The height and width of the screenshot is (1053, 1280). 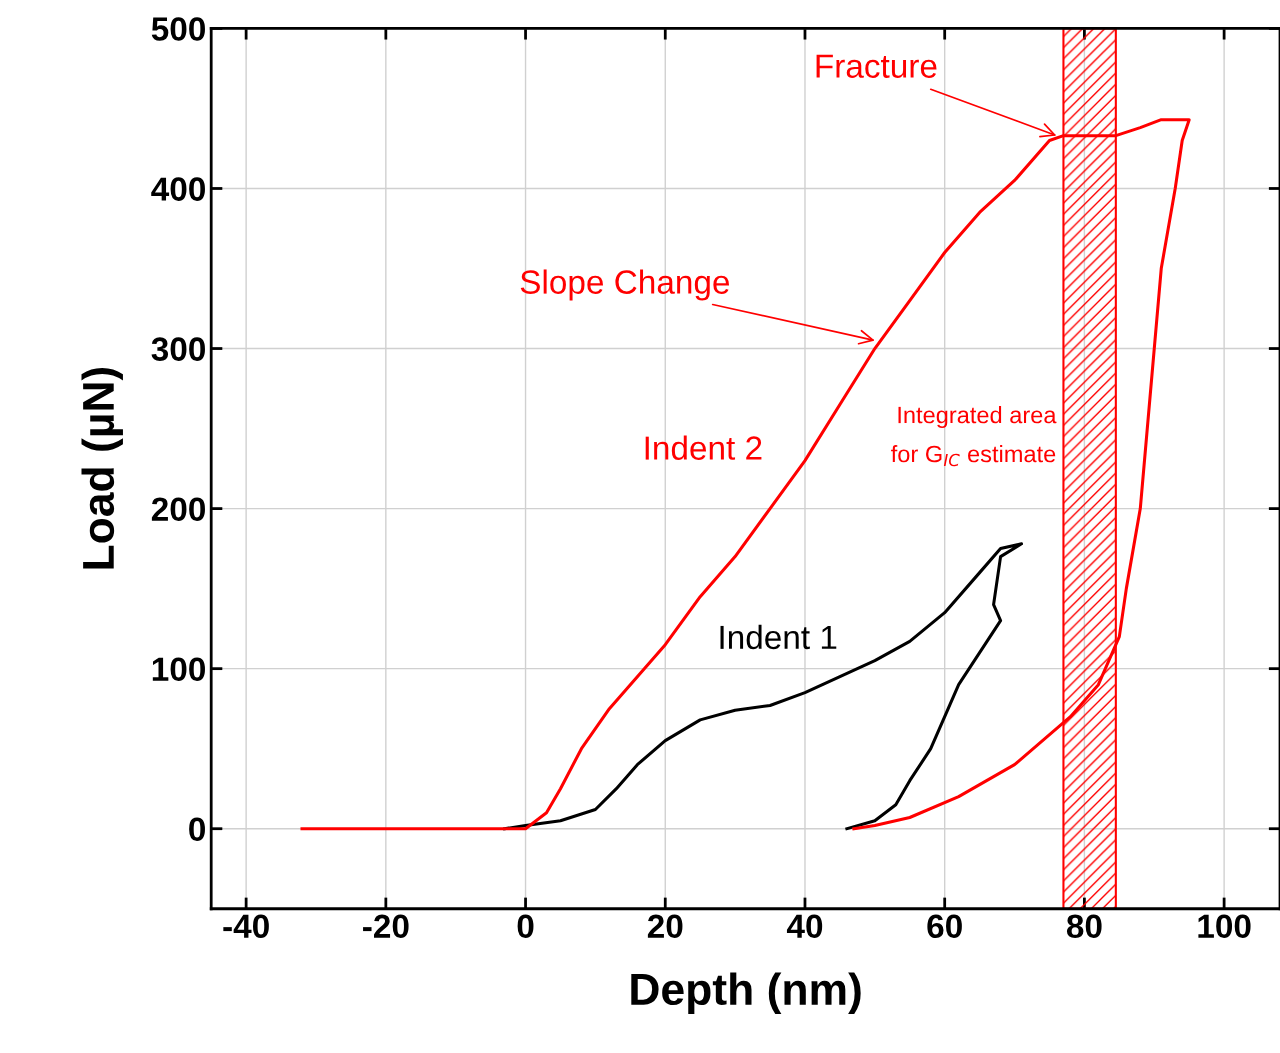 I want to click on y-tick-label: 100, so click(x=178, y=669).